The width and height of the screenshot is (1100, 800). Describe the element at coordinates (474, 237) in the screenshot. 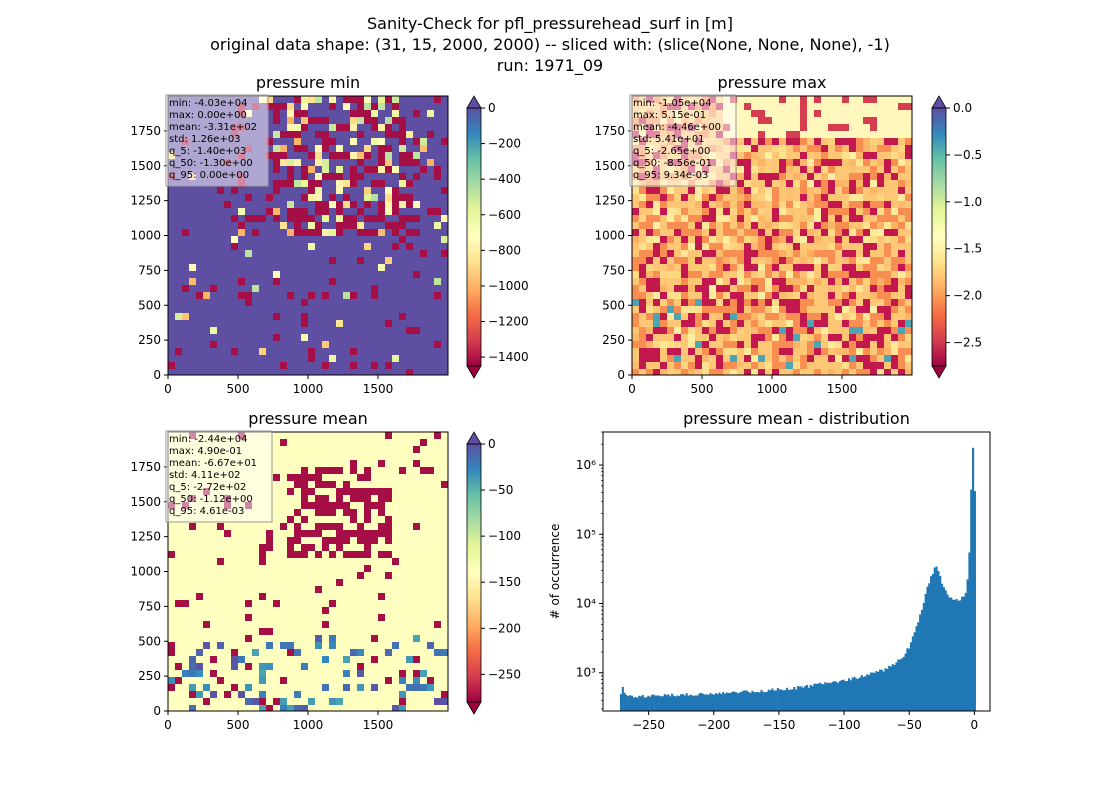

I see `colorbar-gradient` at that location.